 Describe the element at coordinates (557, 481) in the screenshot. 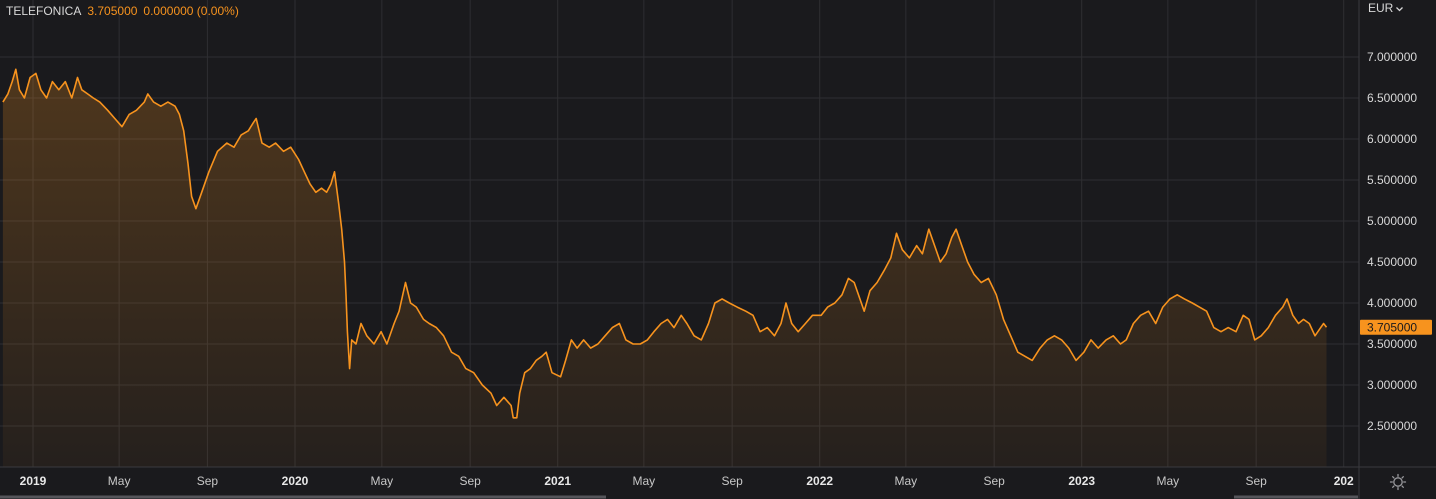

I see `x-tick-label: 2021` at that location.